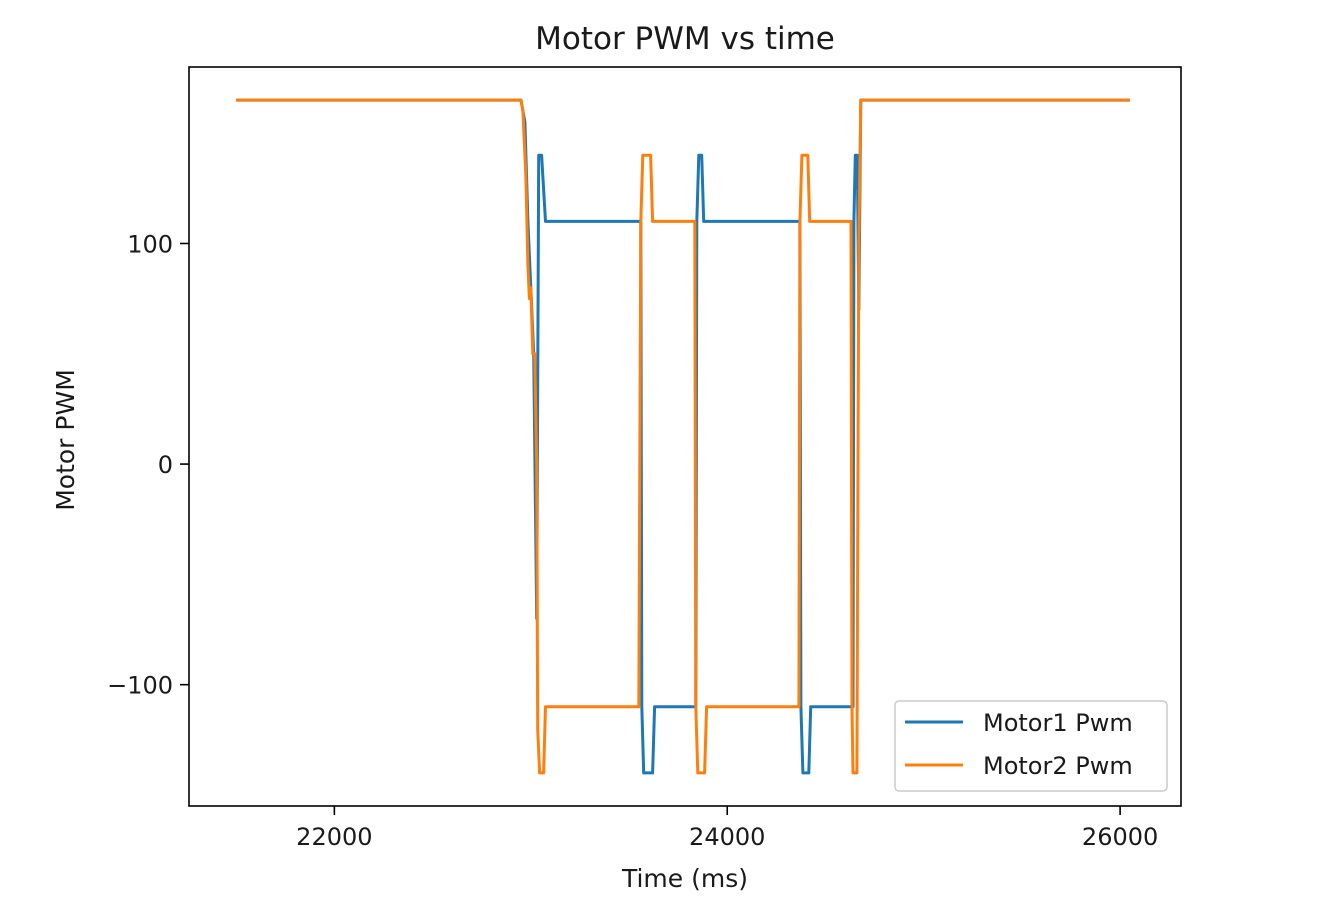 Image resolution: width=1326 pixels, height=914 pixels. What do you see at coordinates (165, 465) in the screenshot?
I see `y-tick-label: 0` at bounding box center [165, 465].